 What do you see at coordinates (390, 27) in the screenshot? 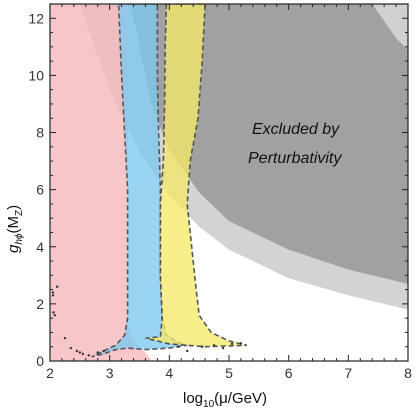
I see `region-excl_top_right` at bounding box center [390, 27].